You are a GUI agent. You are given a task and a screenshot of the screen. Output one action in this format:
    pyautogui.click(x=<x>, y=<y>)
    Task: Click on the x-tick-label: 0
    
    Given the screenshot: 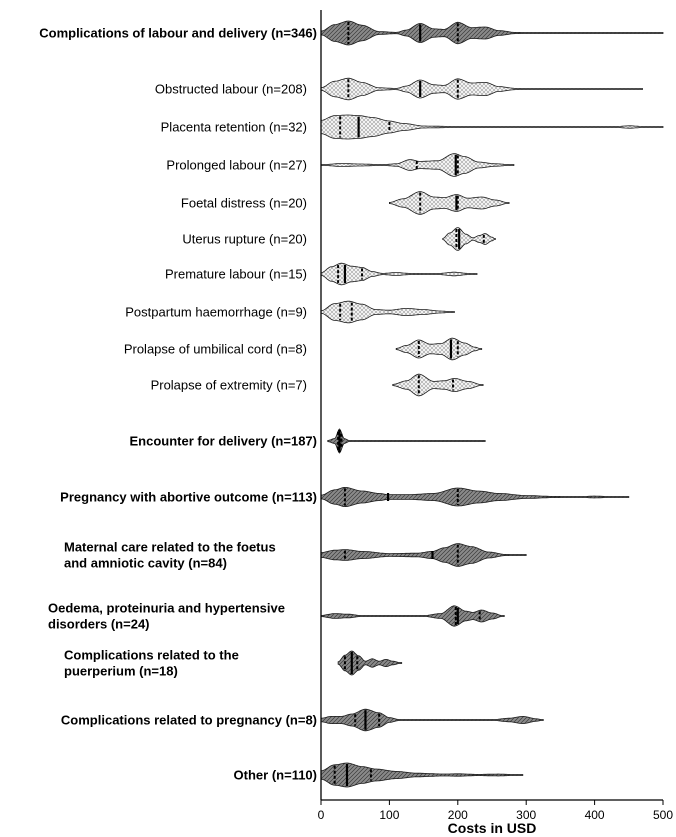 What is the action you would take?
    pyautogui.click(x=321, y=815)
    